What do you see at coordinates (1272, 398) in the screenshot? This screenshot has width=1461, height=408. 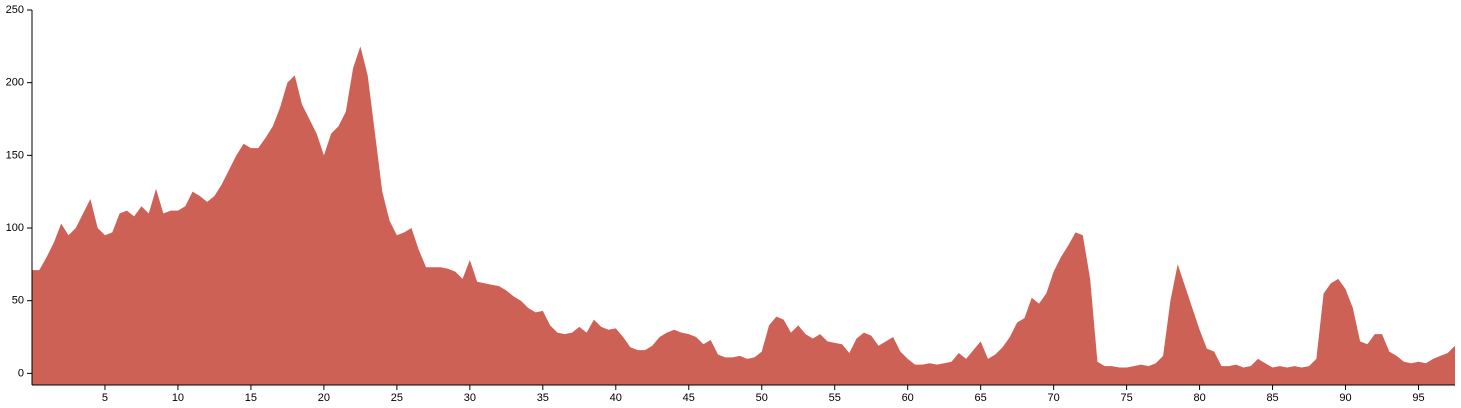 I see `x-tick-label: 85` at bounding box center [1272, 398].